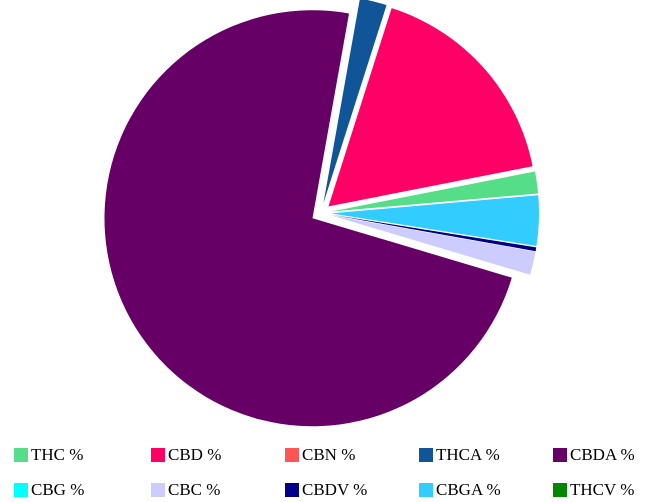  I want to click on pie-slice-thc, so click(434, 191).